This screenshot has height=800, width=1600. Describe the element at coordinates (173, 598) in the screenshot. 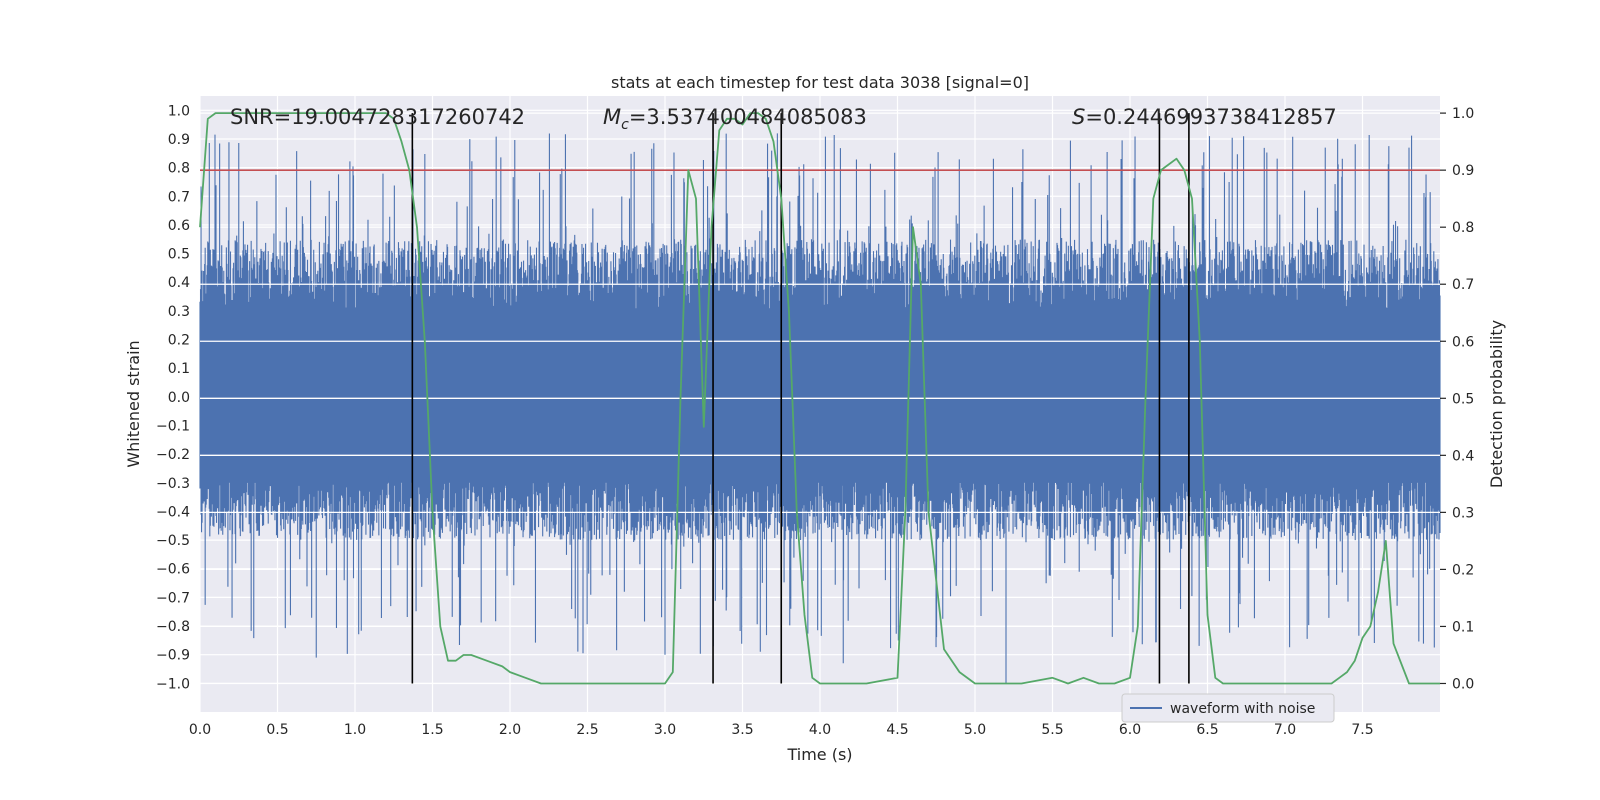

I see `y-left-tick-label: −0.7` at that location.